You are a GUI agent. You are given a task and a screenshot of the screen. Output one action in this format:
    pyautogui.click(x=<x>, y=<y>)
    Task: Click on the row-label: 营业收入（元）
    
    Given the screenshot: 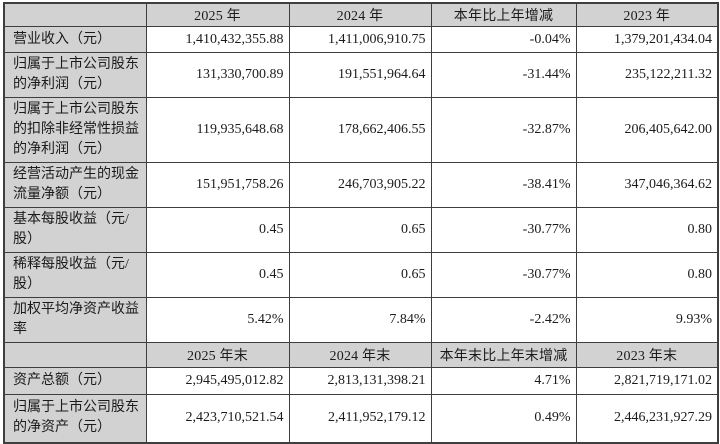 What is the action you would take?
    pyautogui.click(x=75, y=39)
    